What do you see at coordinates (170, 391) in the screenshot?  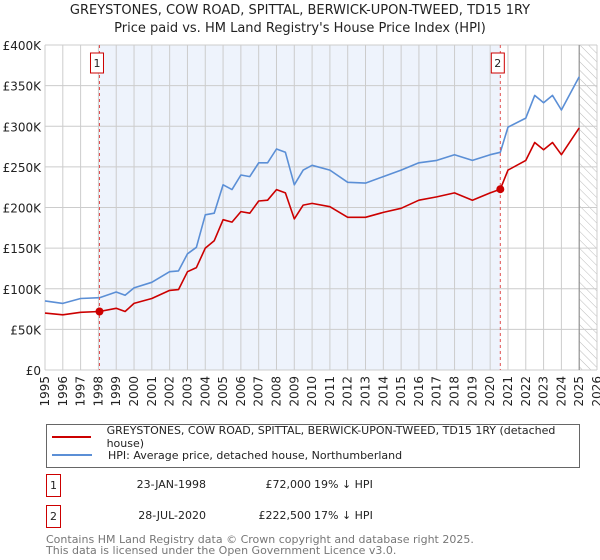 I see `x-tick-label: 2002` at bounding box center [170, 391].